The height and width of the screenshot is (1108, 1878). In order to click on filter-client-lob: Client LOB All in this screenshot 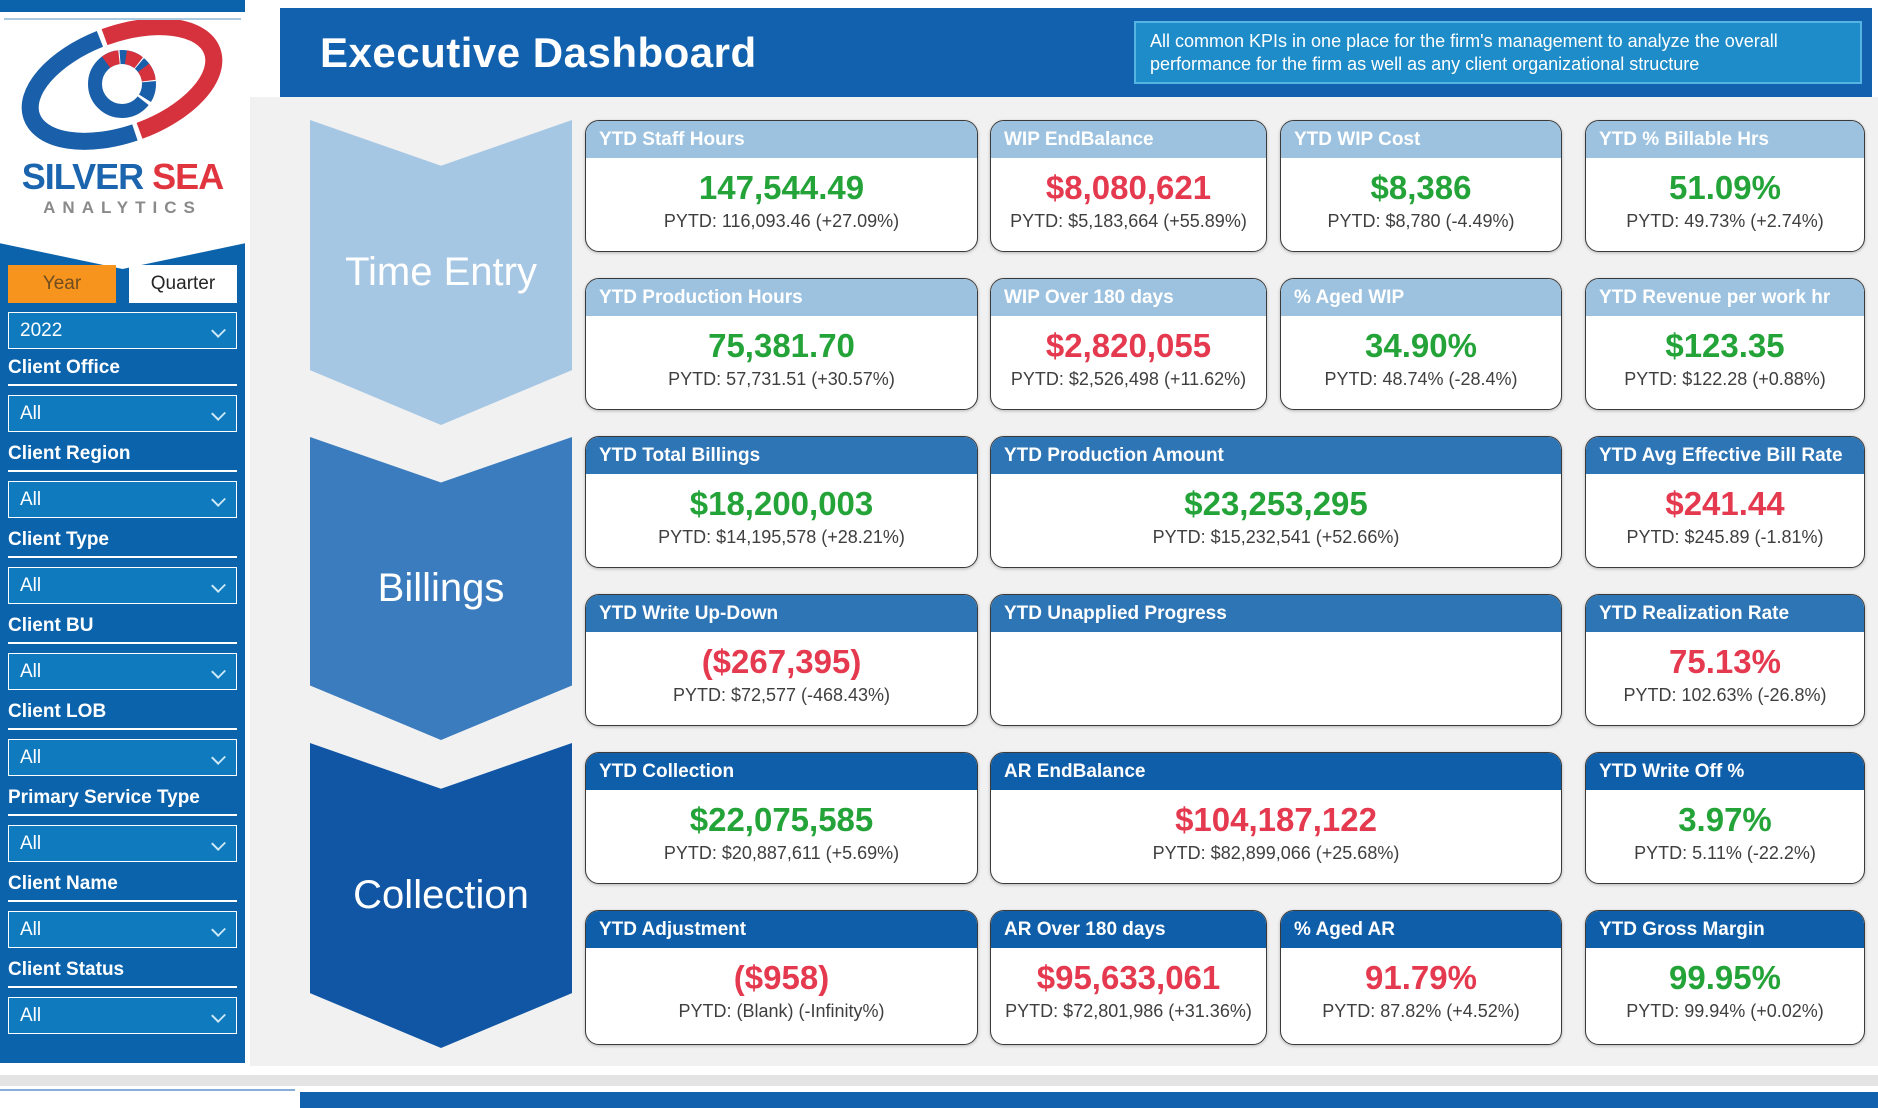, I will do `click(122, 738)`.